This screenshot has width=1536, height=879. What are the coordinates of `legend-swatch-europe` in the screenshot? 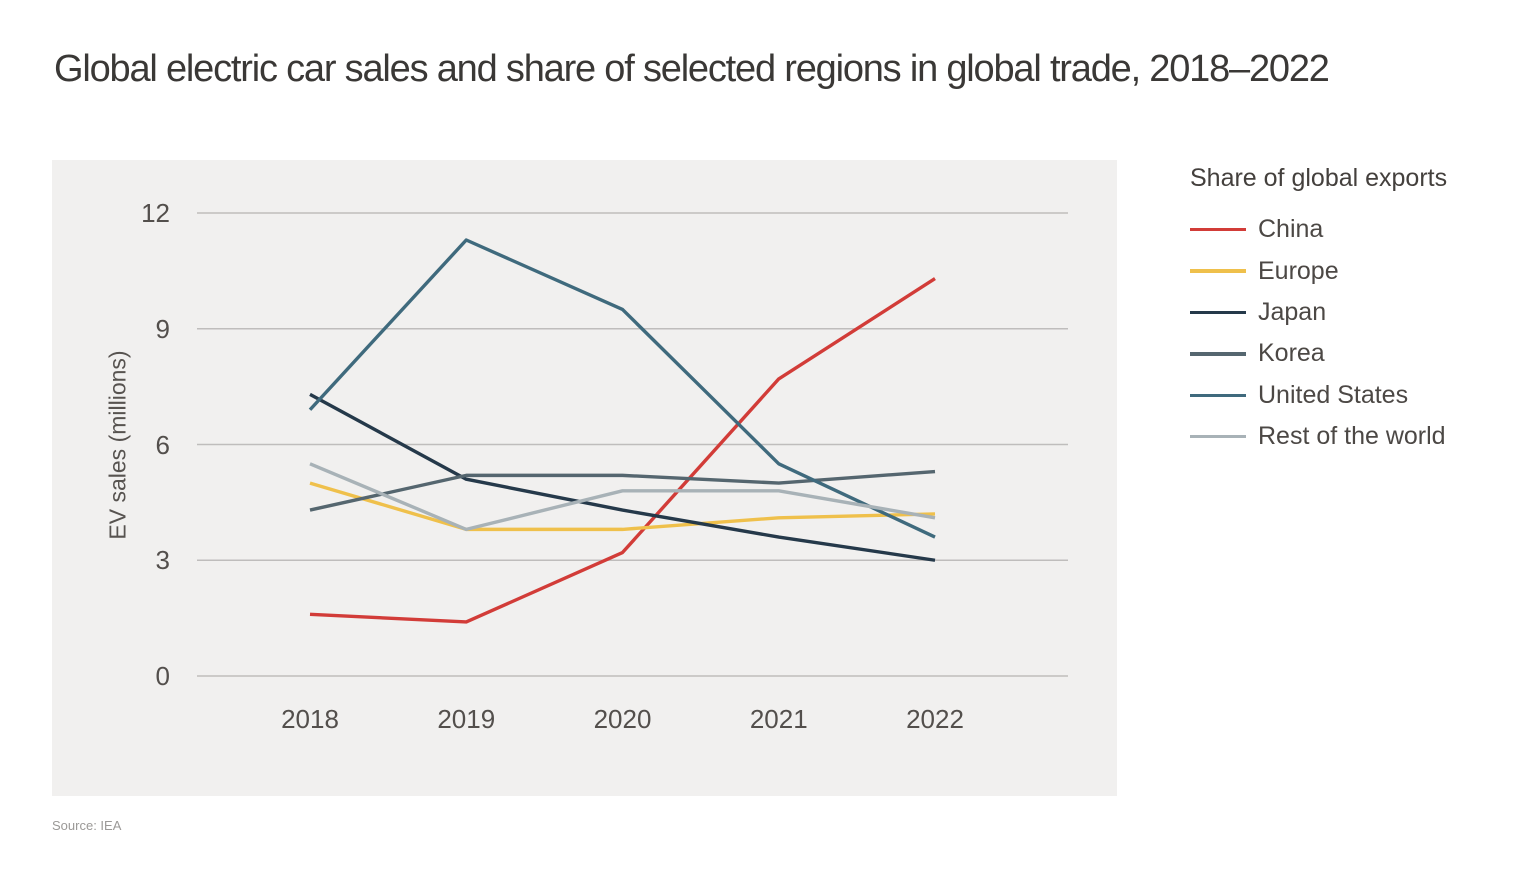 It's located at (1218, 271).